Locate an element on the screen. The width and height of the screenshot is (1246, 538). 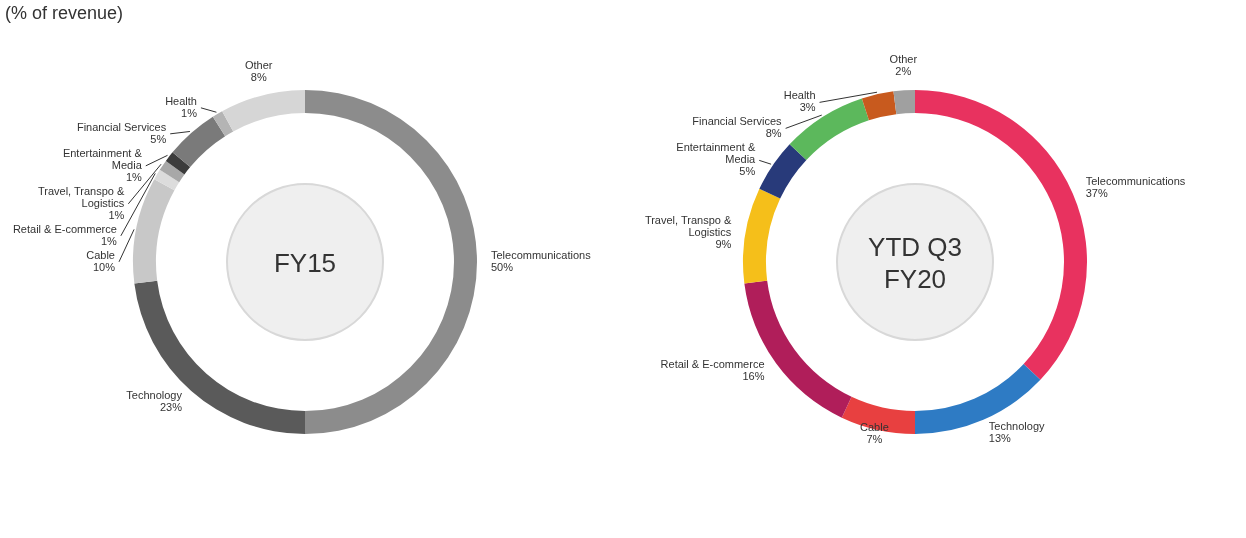
data-label: 7% is located at coordinates (874, 438).